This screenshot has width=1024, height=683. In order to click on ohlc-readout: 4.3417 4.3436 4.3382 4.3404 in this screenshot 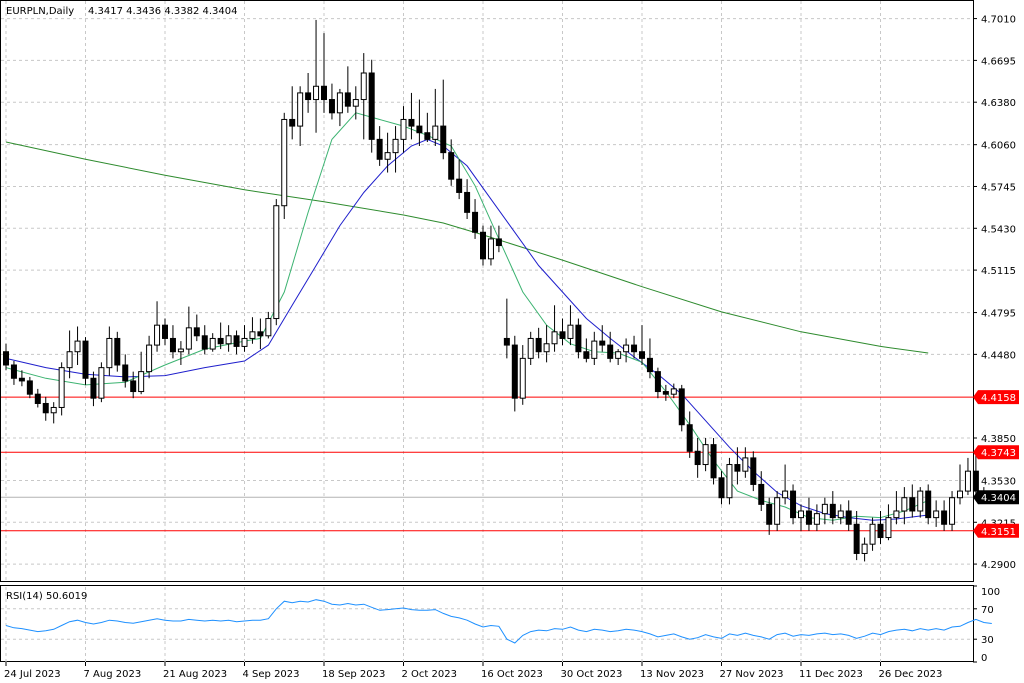, I will do `click(163, 11)`.